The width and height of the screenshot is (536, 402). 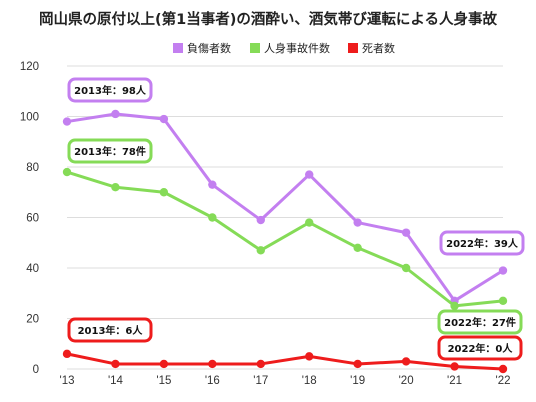 What do you see at coordinates (297, 48) in the screenshot?
I see `legend-label-accidents: 人身事故件数` at bounding box center [297, 48].